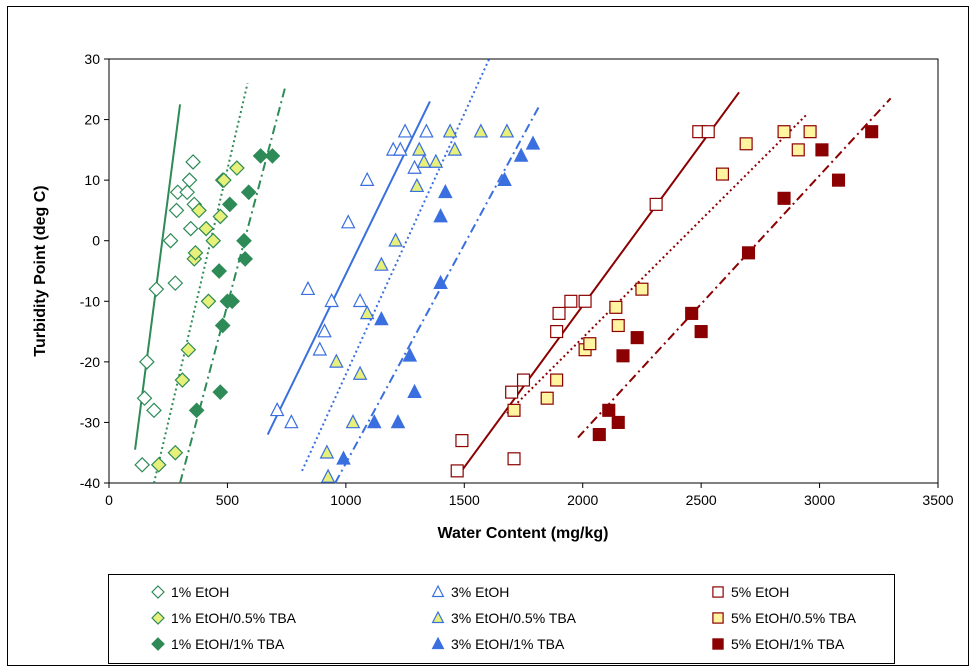  What do you see at coordinates (760, 592) in the screenshot?
I see `legend-label: 5% EtOH` at bounding box center [760, 592].